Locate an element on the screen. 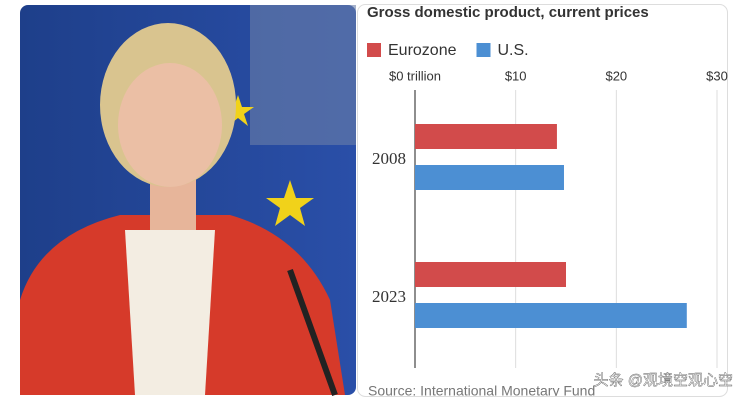 This screenshot has height=406, width=743. category-label: 2023 is located at coordinates (389, 296).